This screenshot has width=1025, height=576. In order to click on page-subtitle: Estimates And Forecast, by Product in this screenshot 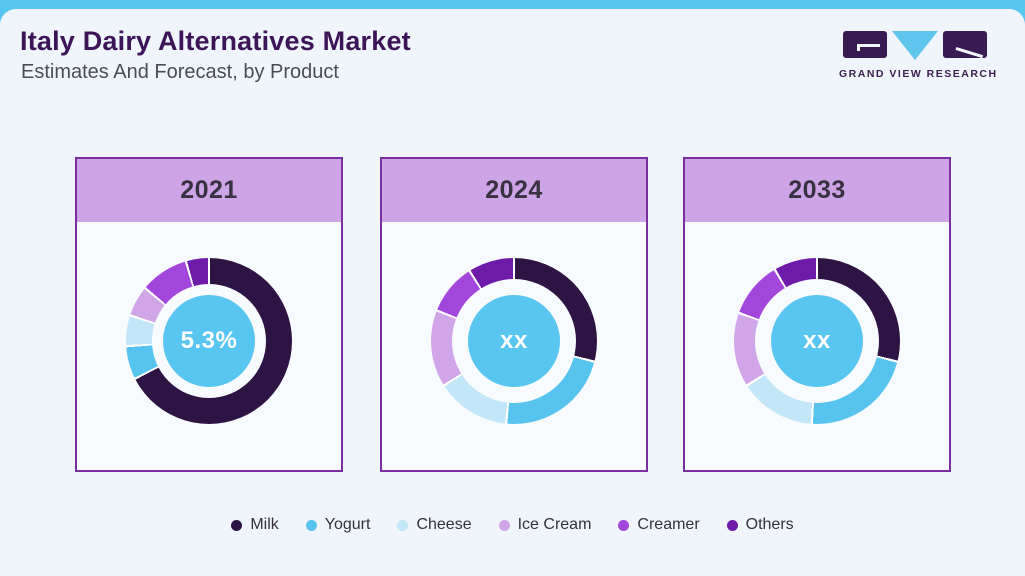, I will do `click(180, 72)`.